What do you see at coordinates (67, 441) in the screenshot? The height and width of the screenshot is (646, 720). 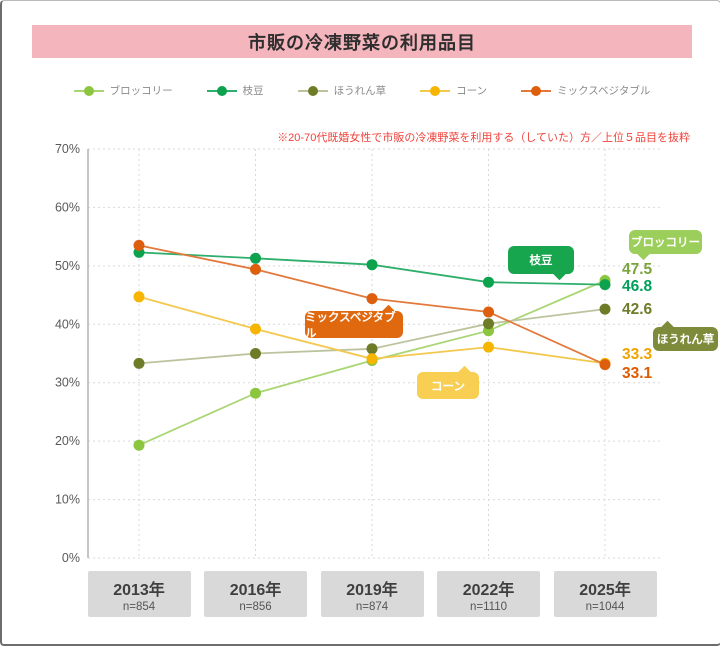 I see `y-tick-label: 20%` at bounding box center [67, 441].